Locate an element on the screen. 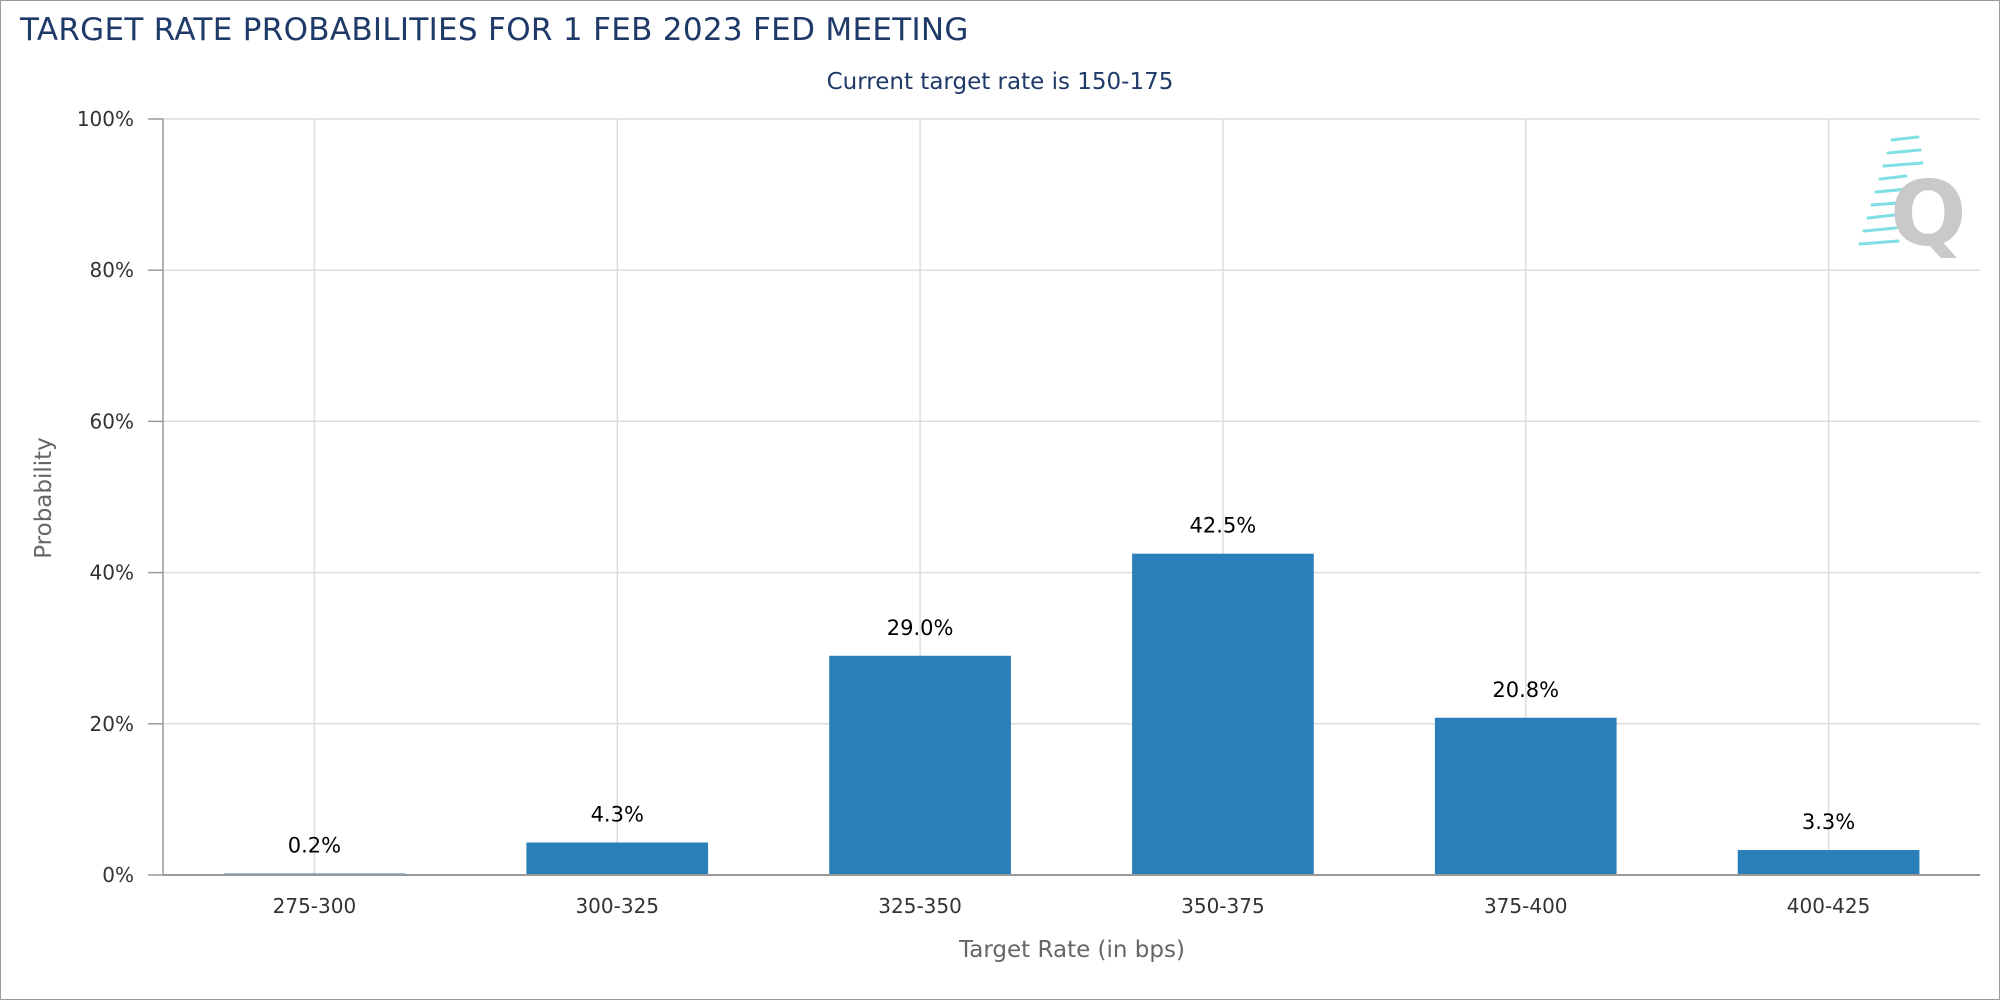 This screenshot has width=2000, height=1000. x-tick-label: 375-400 is located at coordinates (1526, 906).